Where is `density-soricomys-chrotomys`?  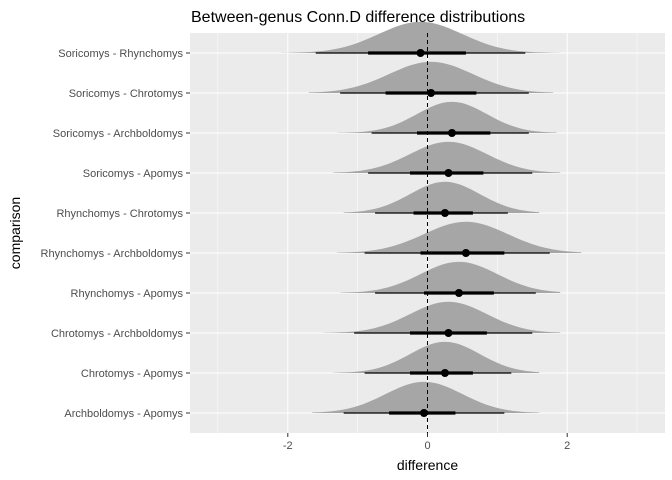 density-soricomys-chrotomys is located at coordinates (431, 77).